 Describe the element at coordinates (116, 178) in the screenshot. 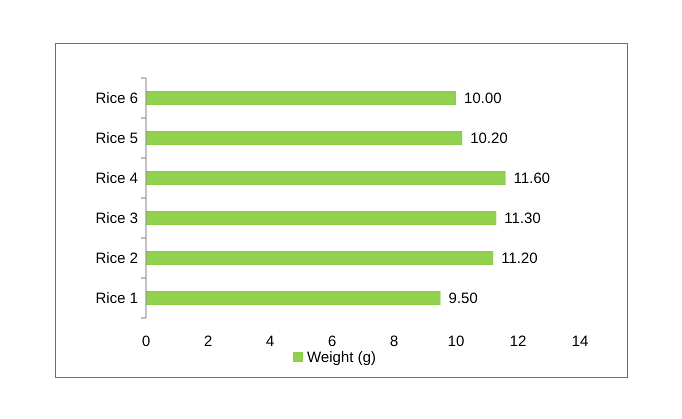

I see `y-tick-label: Rice 4` at that location.